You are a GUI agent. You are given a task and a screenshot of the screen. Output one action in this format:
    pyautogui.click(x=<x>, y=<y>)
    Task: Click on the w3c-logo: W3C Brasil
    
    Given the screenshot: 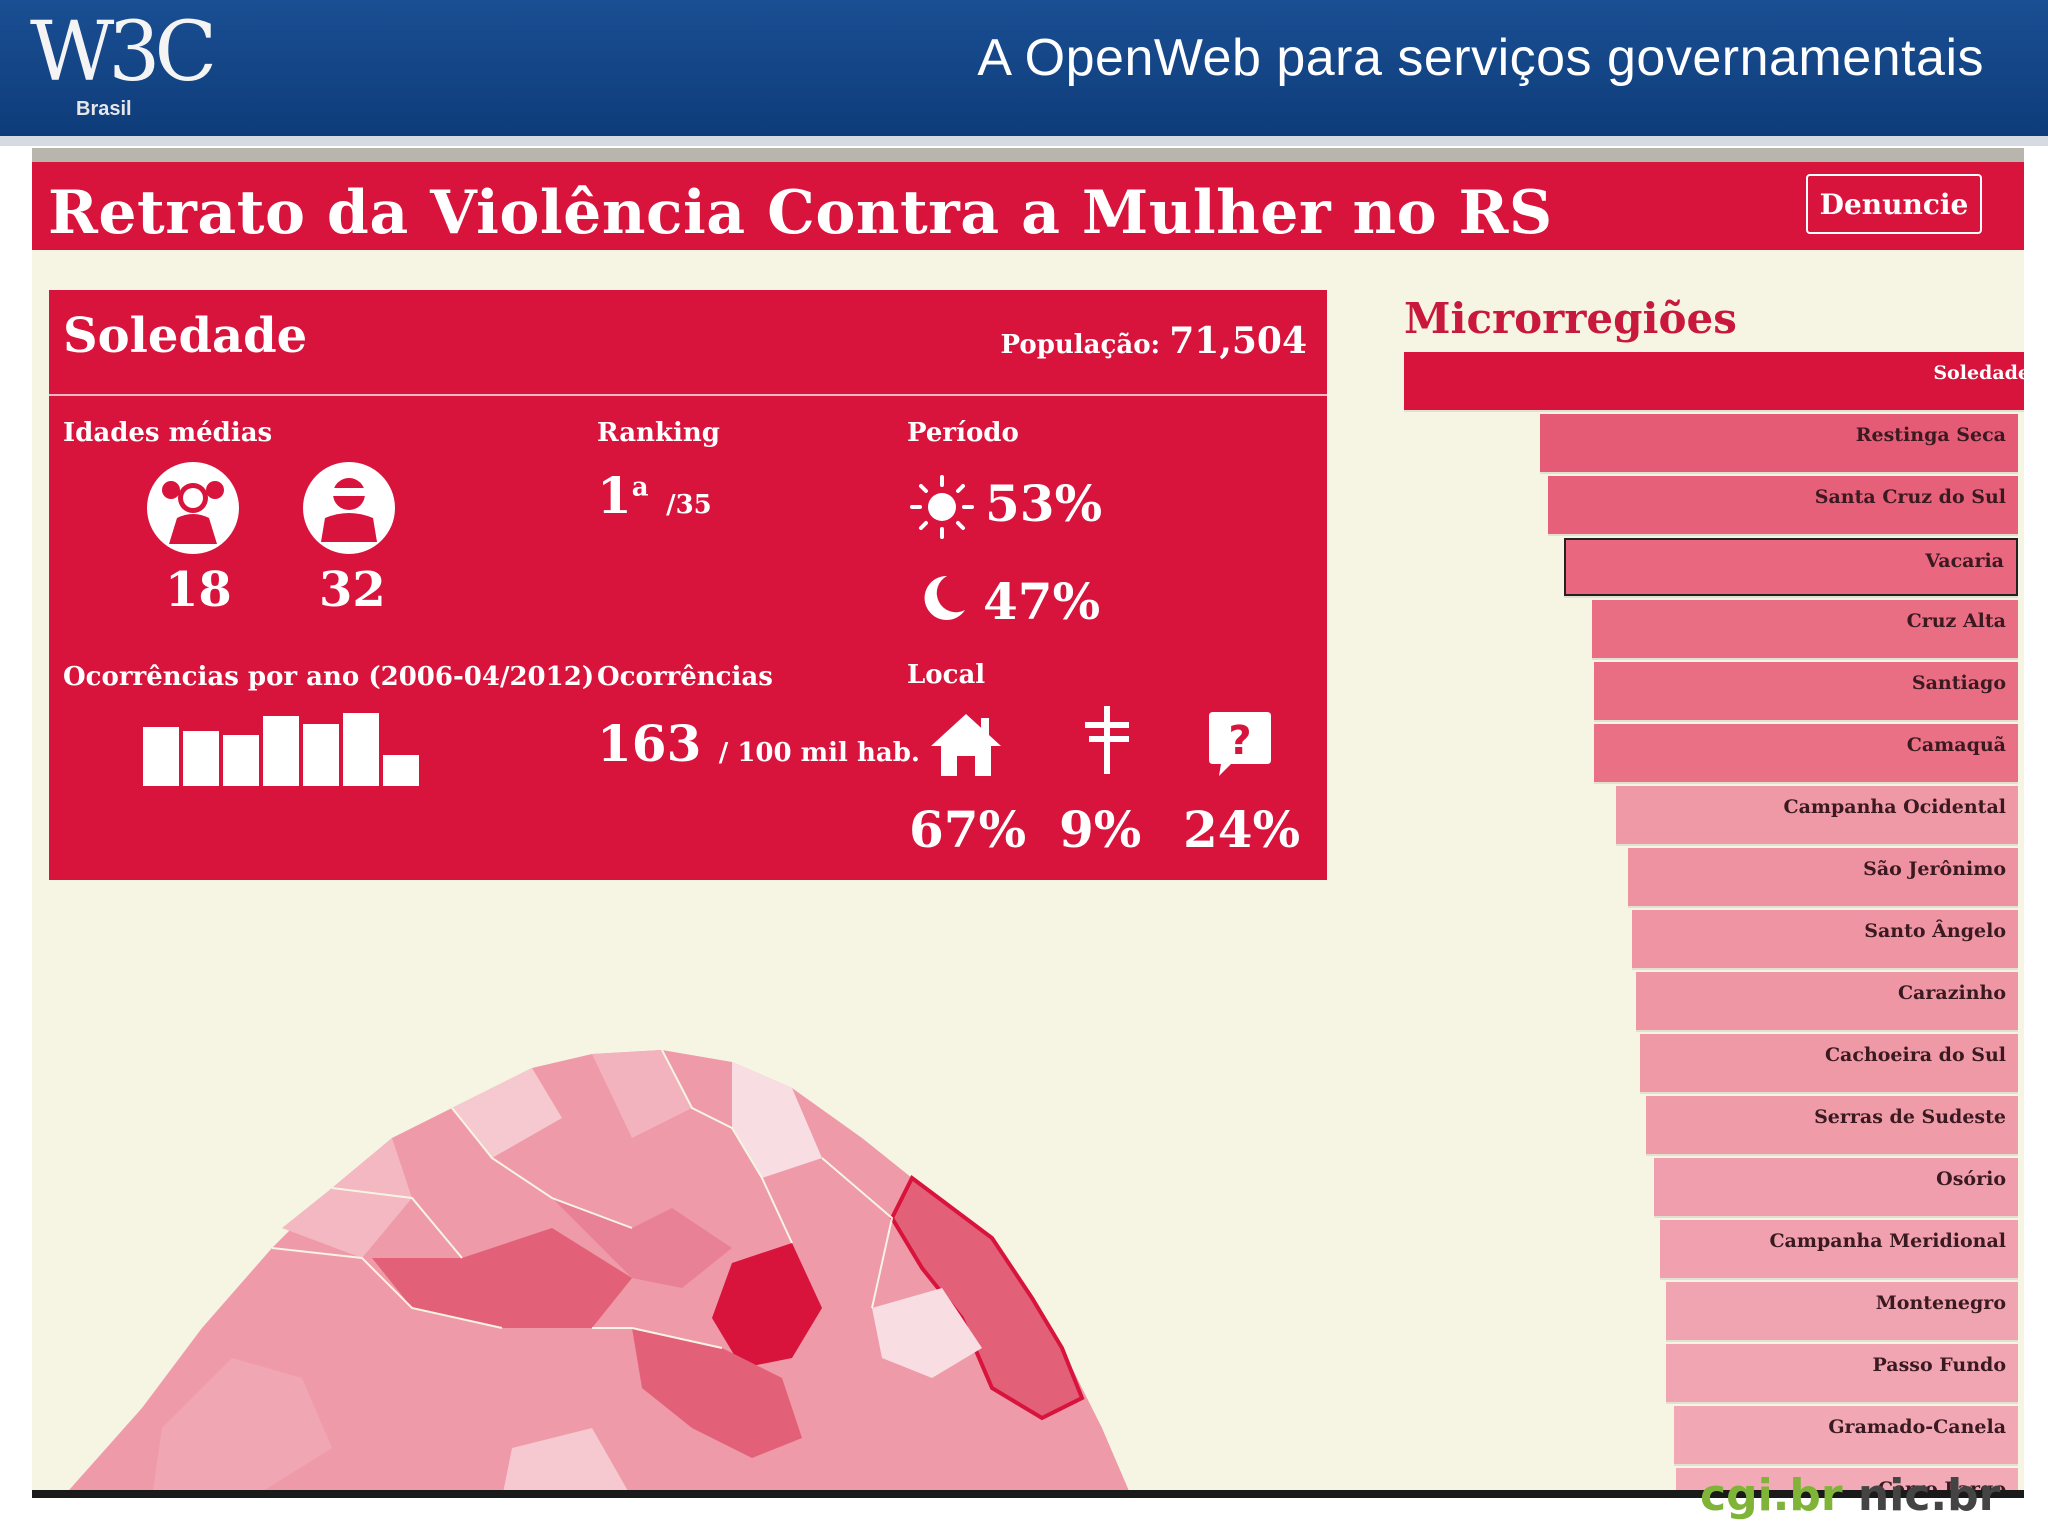 What is the action you would take?
    pyautogui.click(x=123, y=66)
    